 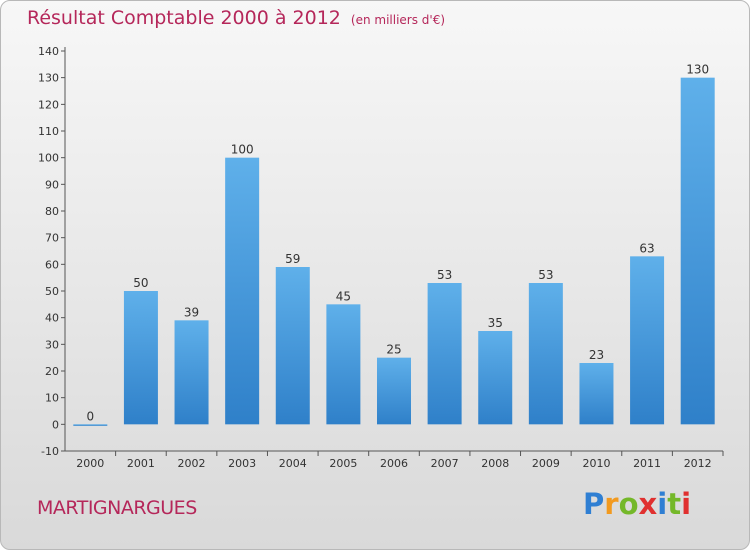 I want to click on y-tick-label: 40, so click(x=52, y=318).